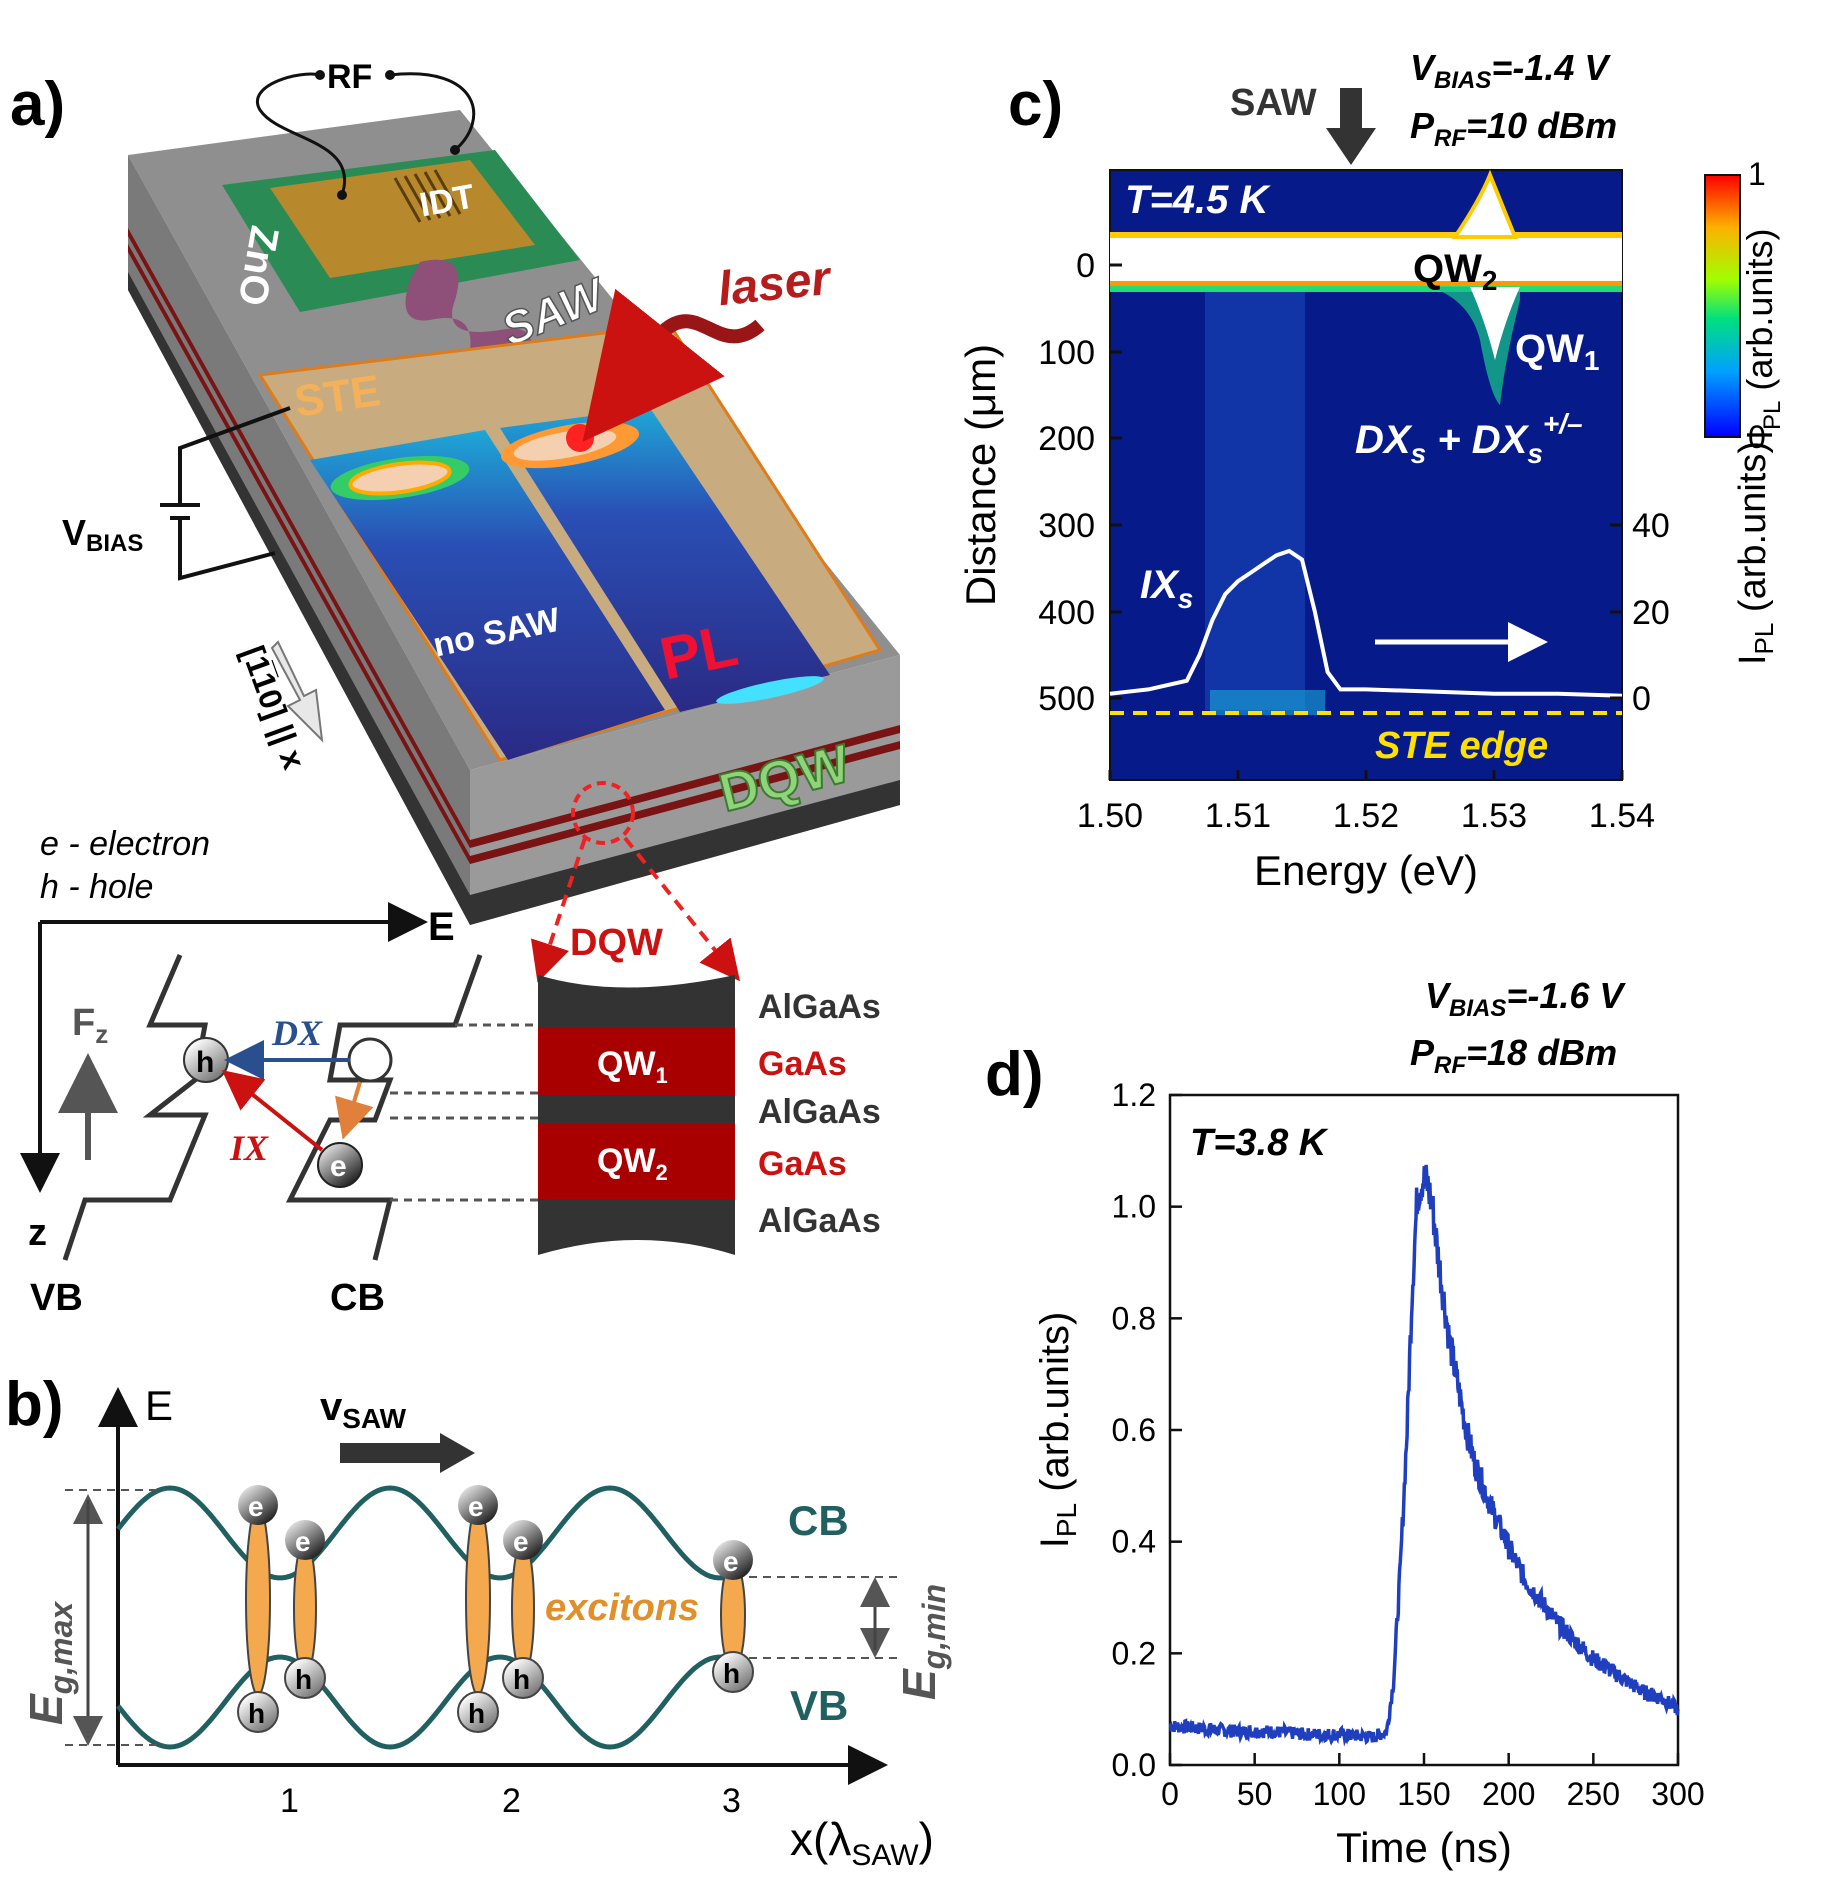  I want to click on c-ix-label: IXs, so click(1166, 588).